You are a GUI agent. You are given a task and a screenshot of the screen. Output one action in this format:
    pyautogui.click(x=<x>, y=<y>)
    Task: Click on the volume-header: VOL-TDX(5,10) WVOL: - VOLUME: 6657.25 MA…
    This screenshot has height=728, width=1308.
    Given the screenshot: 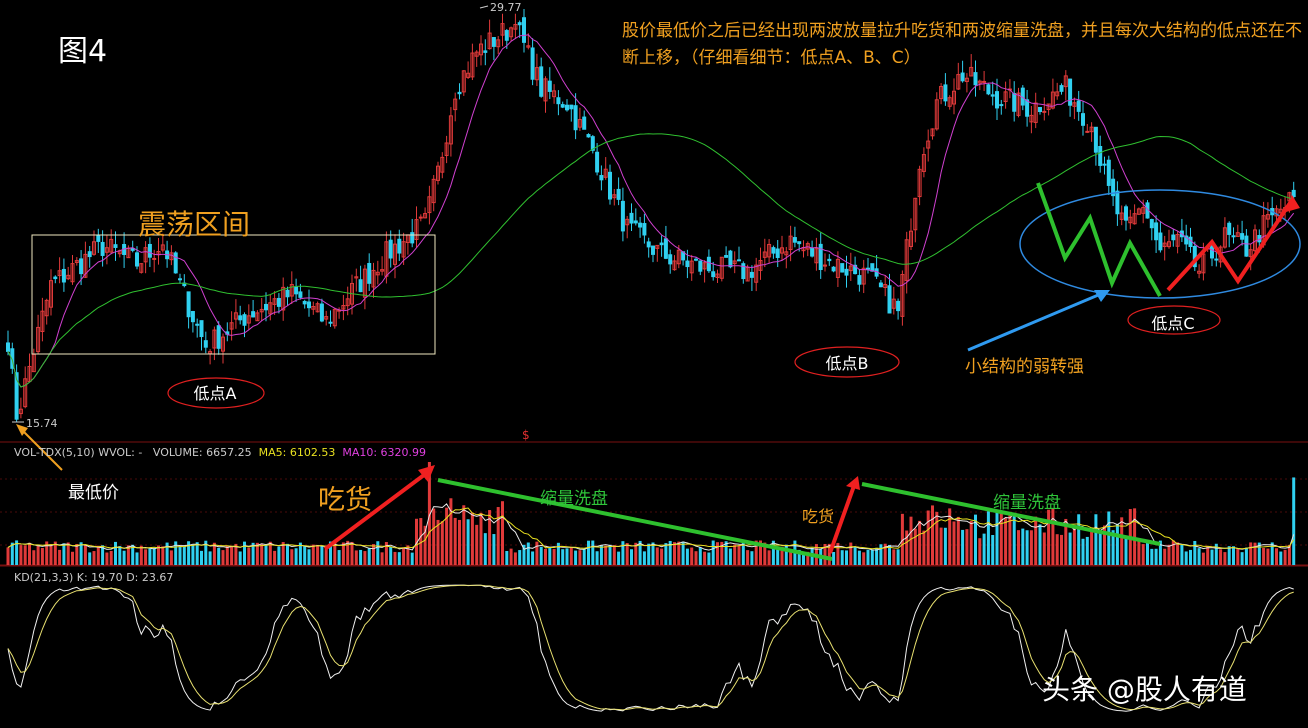 What is the action you would take?
    pyautogui.click(x=220, y=452)
    